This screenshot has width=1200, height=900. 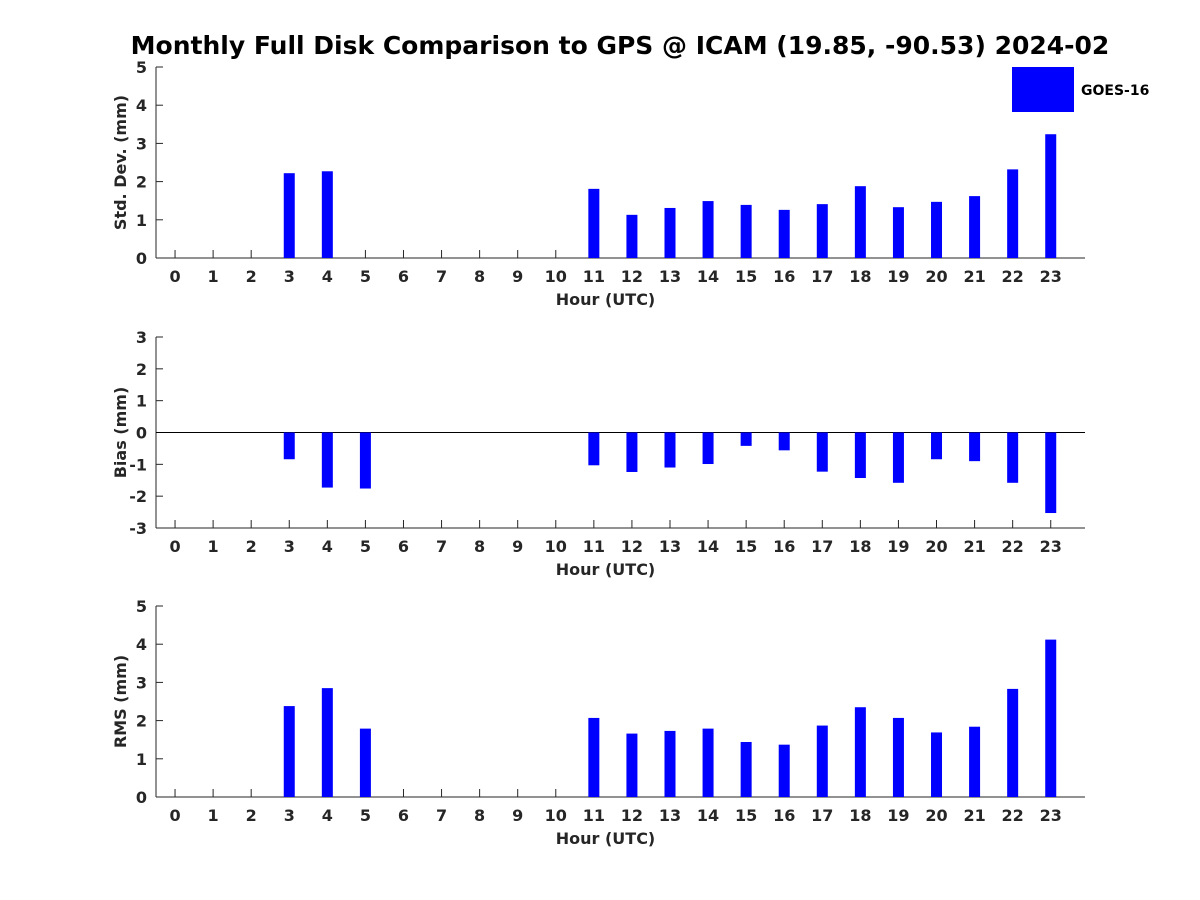 I want to click on x-tick-label: 20, so click(x=936, y=546).